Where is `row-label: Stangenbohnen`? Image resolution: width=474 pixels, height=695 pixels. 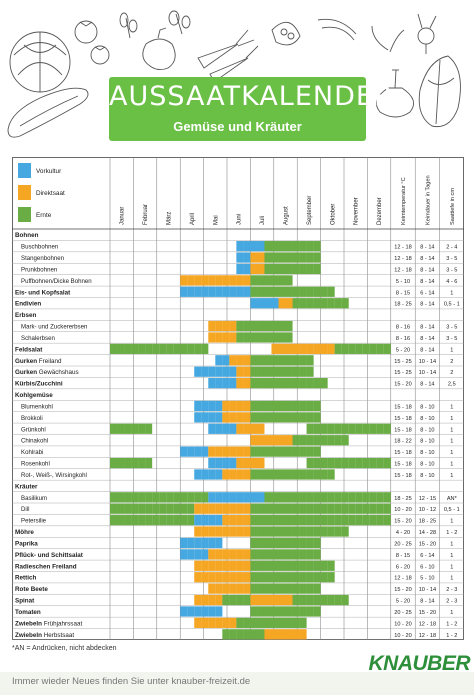 row-label: Stangenbohnen is located at coordinates (42, 258).